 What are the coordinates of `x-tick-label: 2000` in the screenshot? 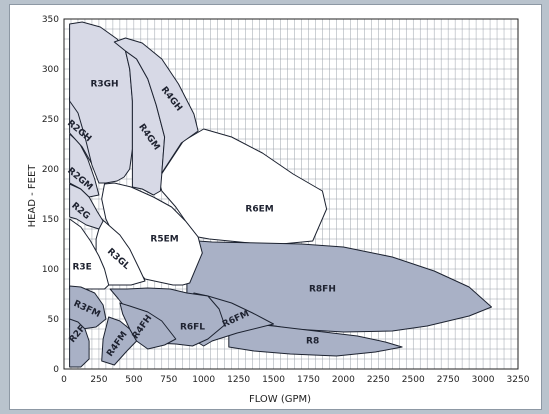 It's located at (343, 380).